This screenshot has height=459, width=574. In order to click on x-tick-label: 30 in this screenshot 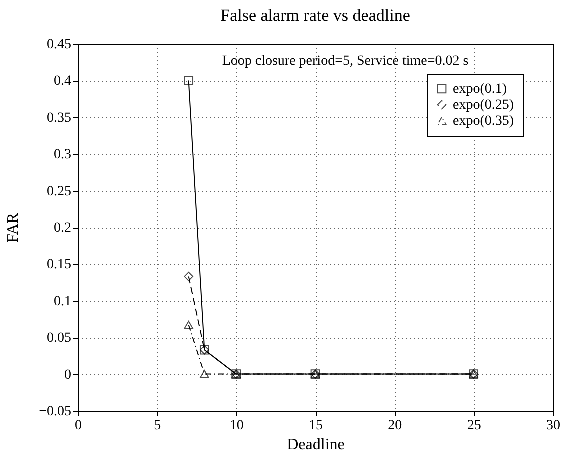, I will do `click(553, 426)`.